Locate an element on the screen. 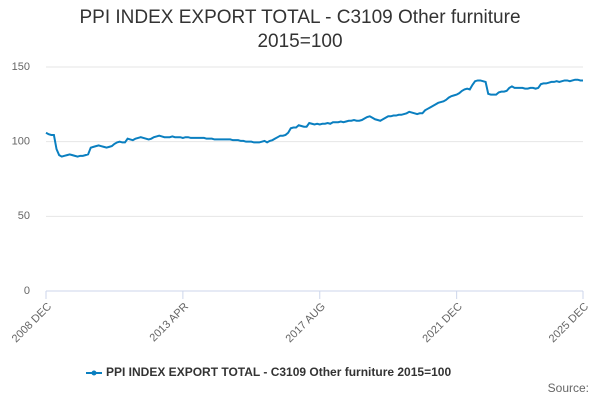 Image resolution: width=600 pixels, height=400 pixels. x-tick-label: 2008 DEC is located at coordinates (32, 323).